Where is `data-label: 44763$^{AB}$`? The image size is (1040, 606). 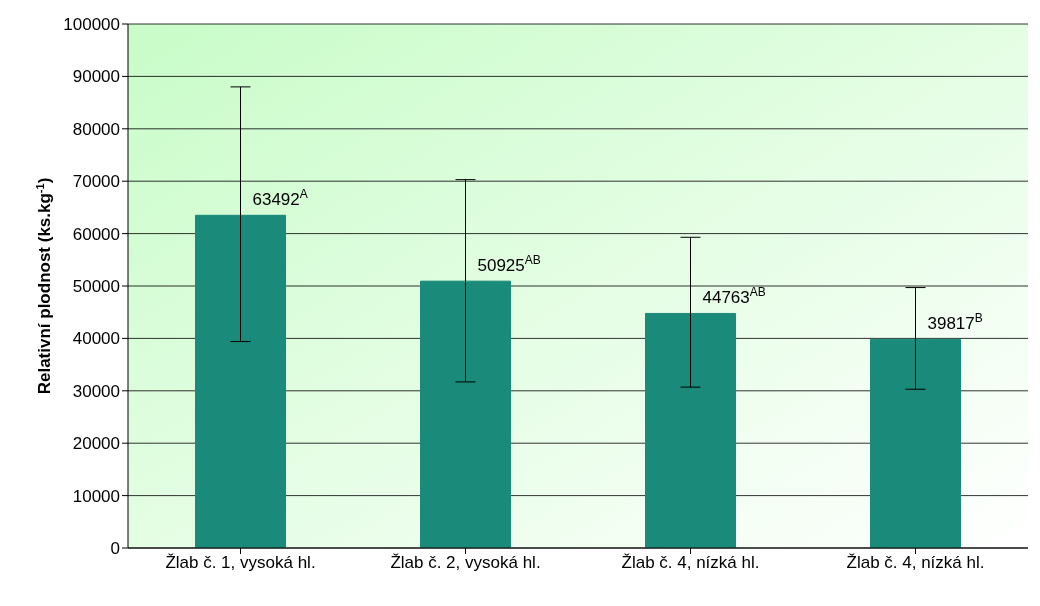
data-label: 44763$^{AB}$ is located at coordinates (734, 296).